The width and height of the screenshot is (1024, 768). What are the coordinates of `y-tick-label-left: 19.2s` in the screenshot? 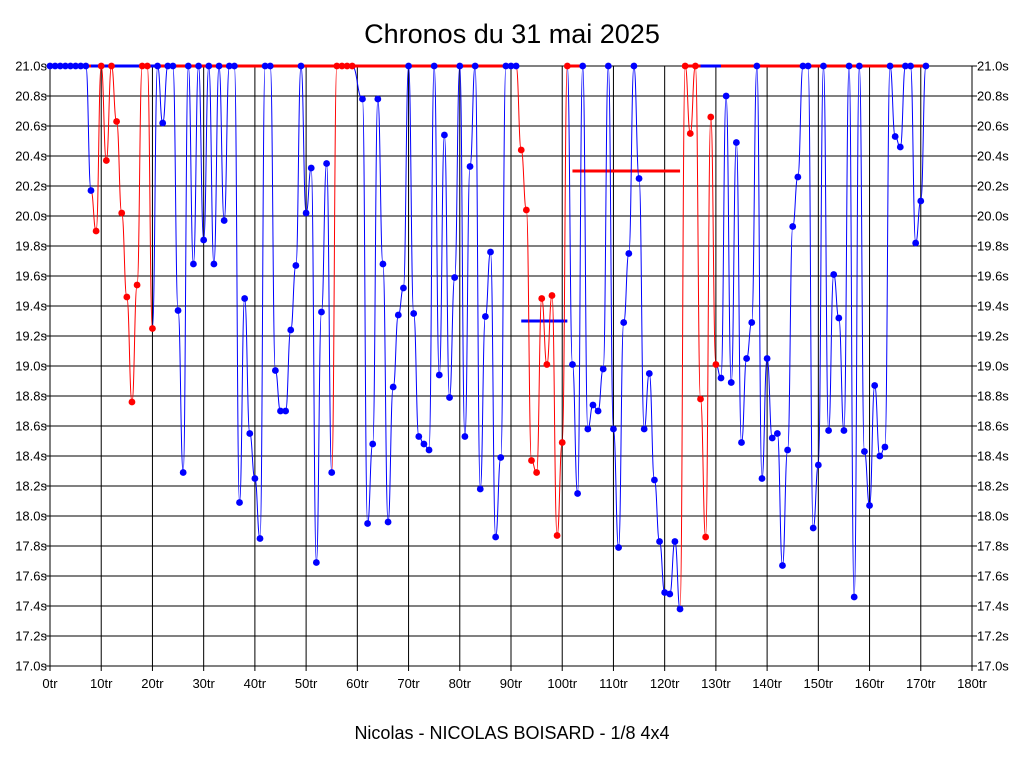 It's located at (31, 336).